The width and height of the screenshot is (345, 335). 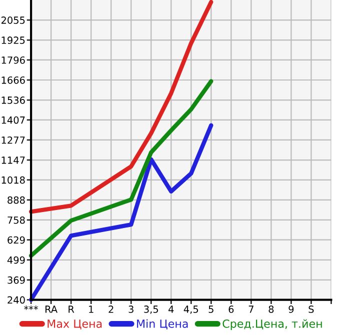 I want to click on x-tick-label: RA, so click(x=52, y=309).